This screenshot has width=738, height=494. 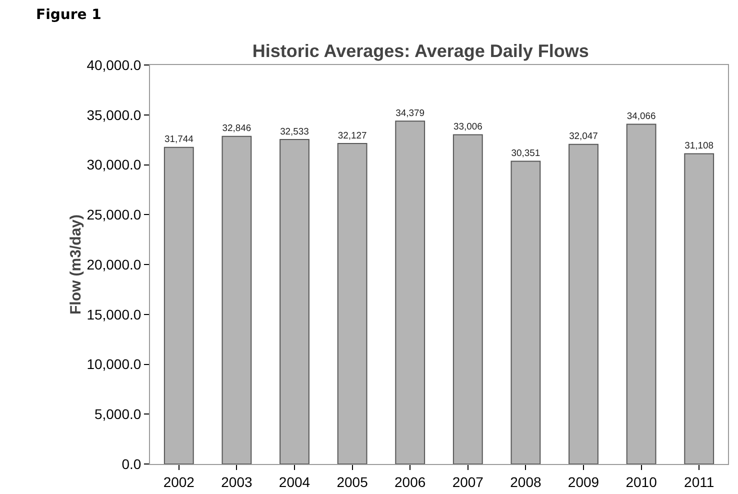 What do you see at coordinates (236, 482) in the screenshot?
I see `x-tick-label: 2003` at bounding box center [236, 482].